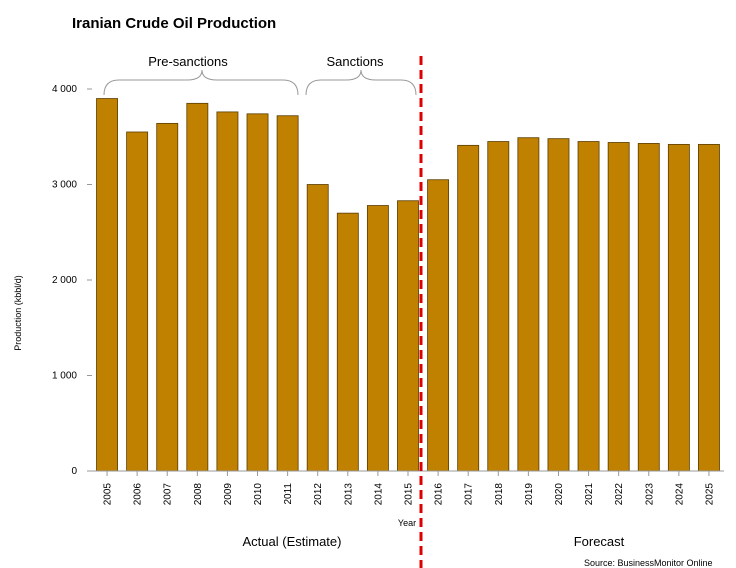  What do you see at coordinates (318, 494) in the screenshot?
I see `x-tick-label-2012: 2012` at bounding box center [318, 494].